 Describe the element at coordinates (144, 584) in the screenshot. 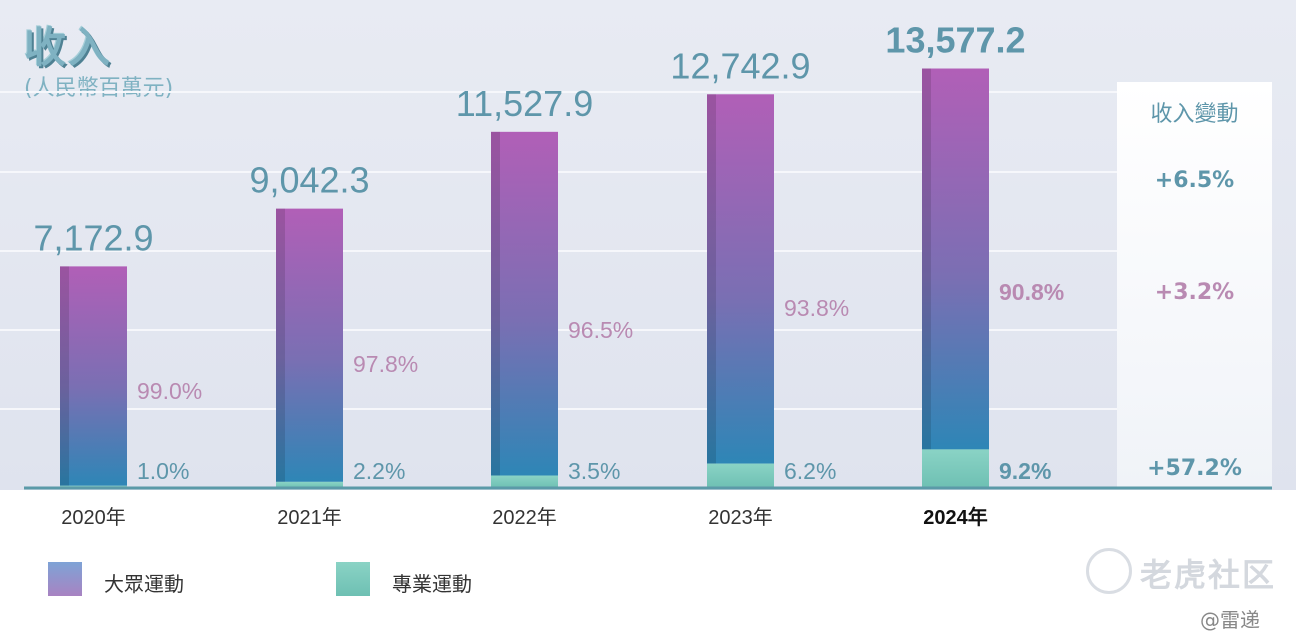

I see `legend-label-mass: 大眾運動` at that location.